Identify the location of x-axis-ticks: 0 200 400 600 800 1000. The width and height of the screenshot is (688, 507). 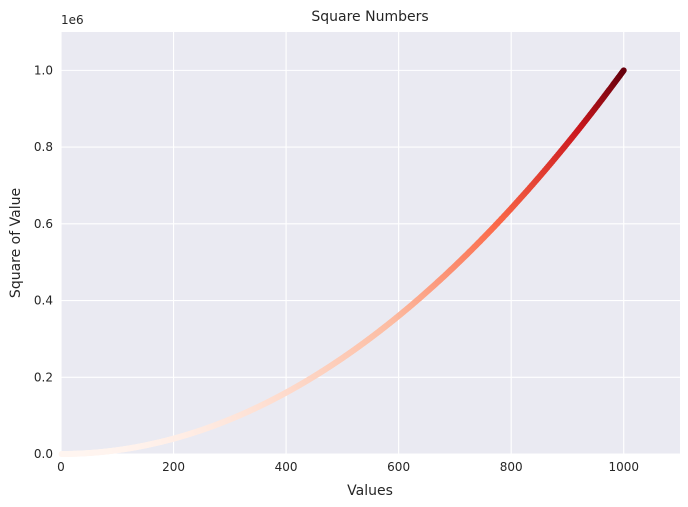
(348, 467).